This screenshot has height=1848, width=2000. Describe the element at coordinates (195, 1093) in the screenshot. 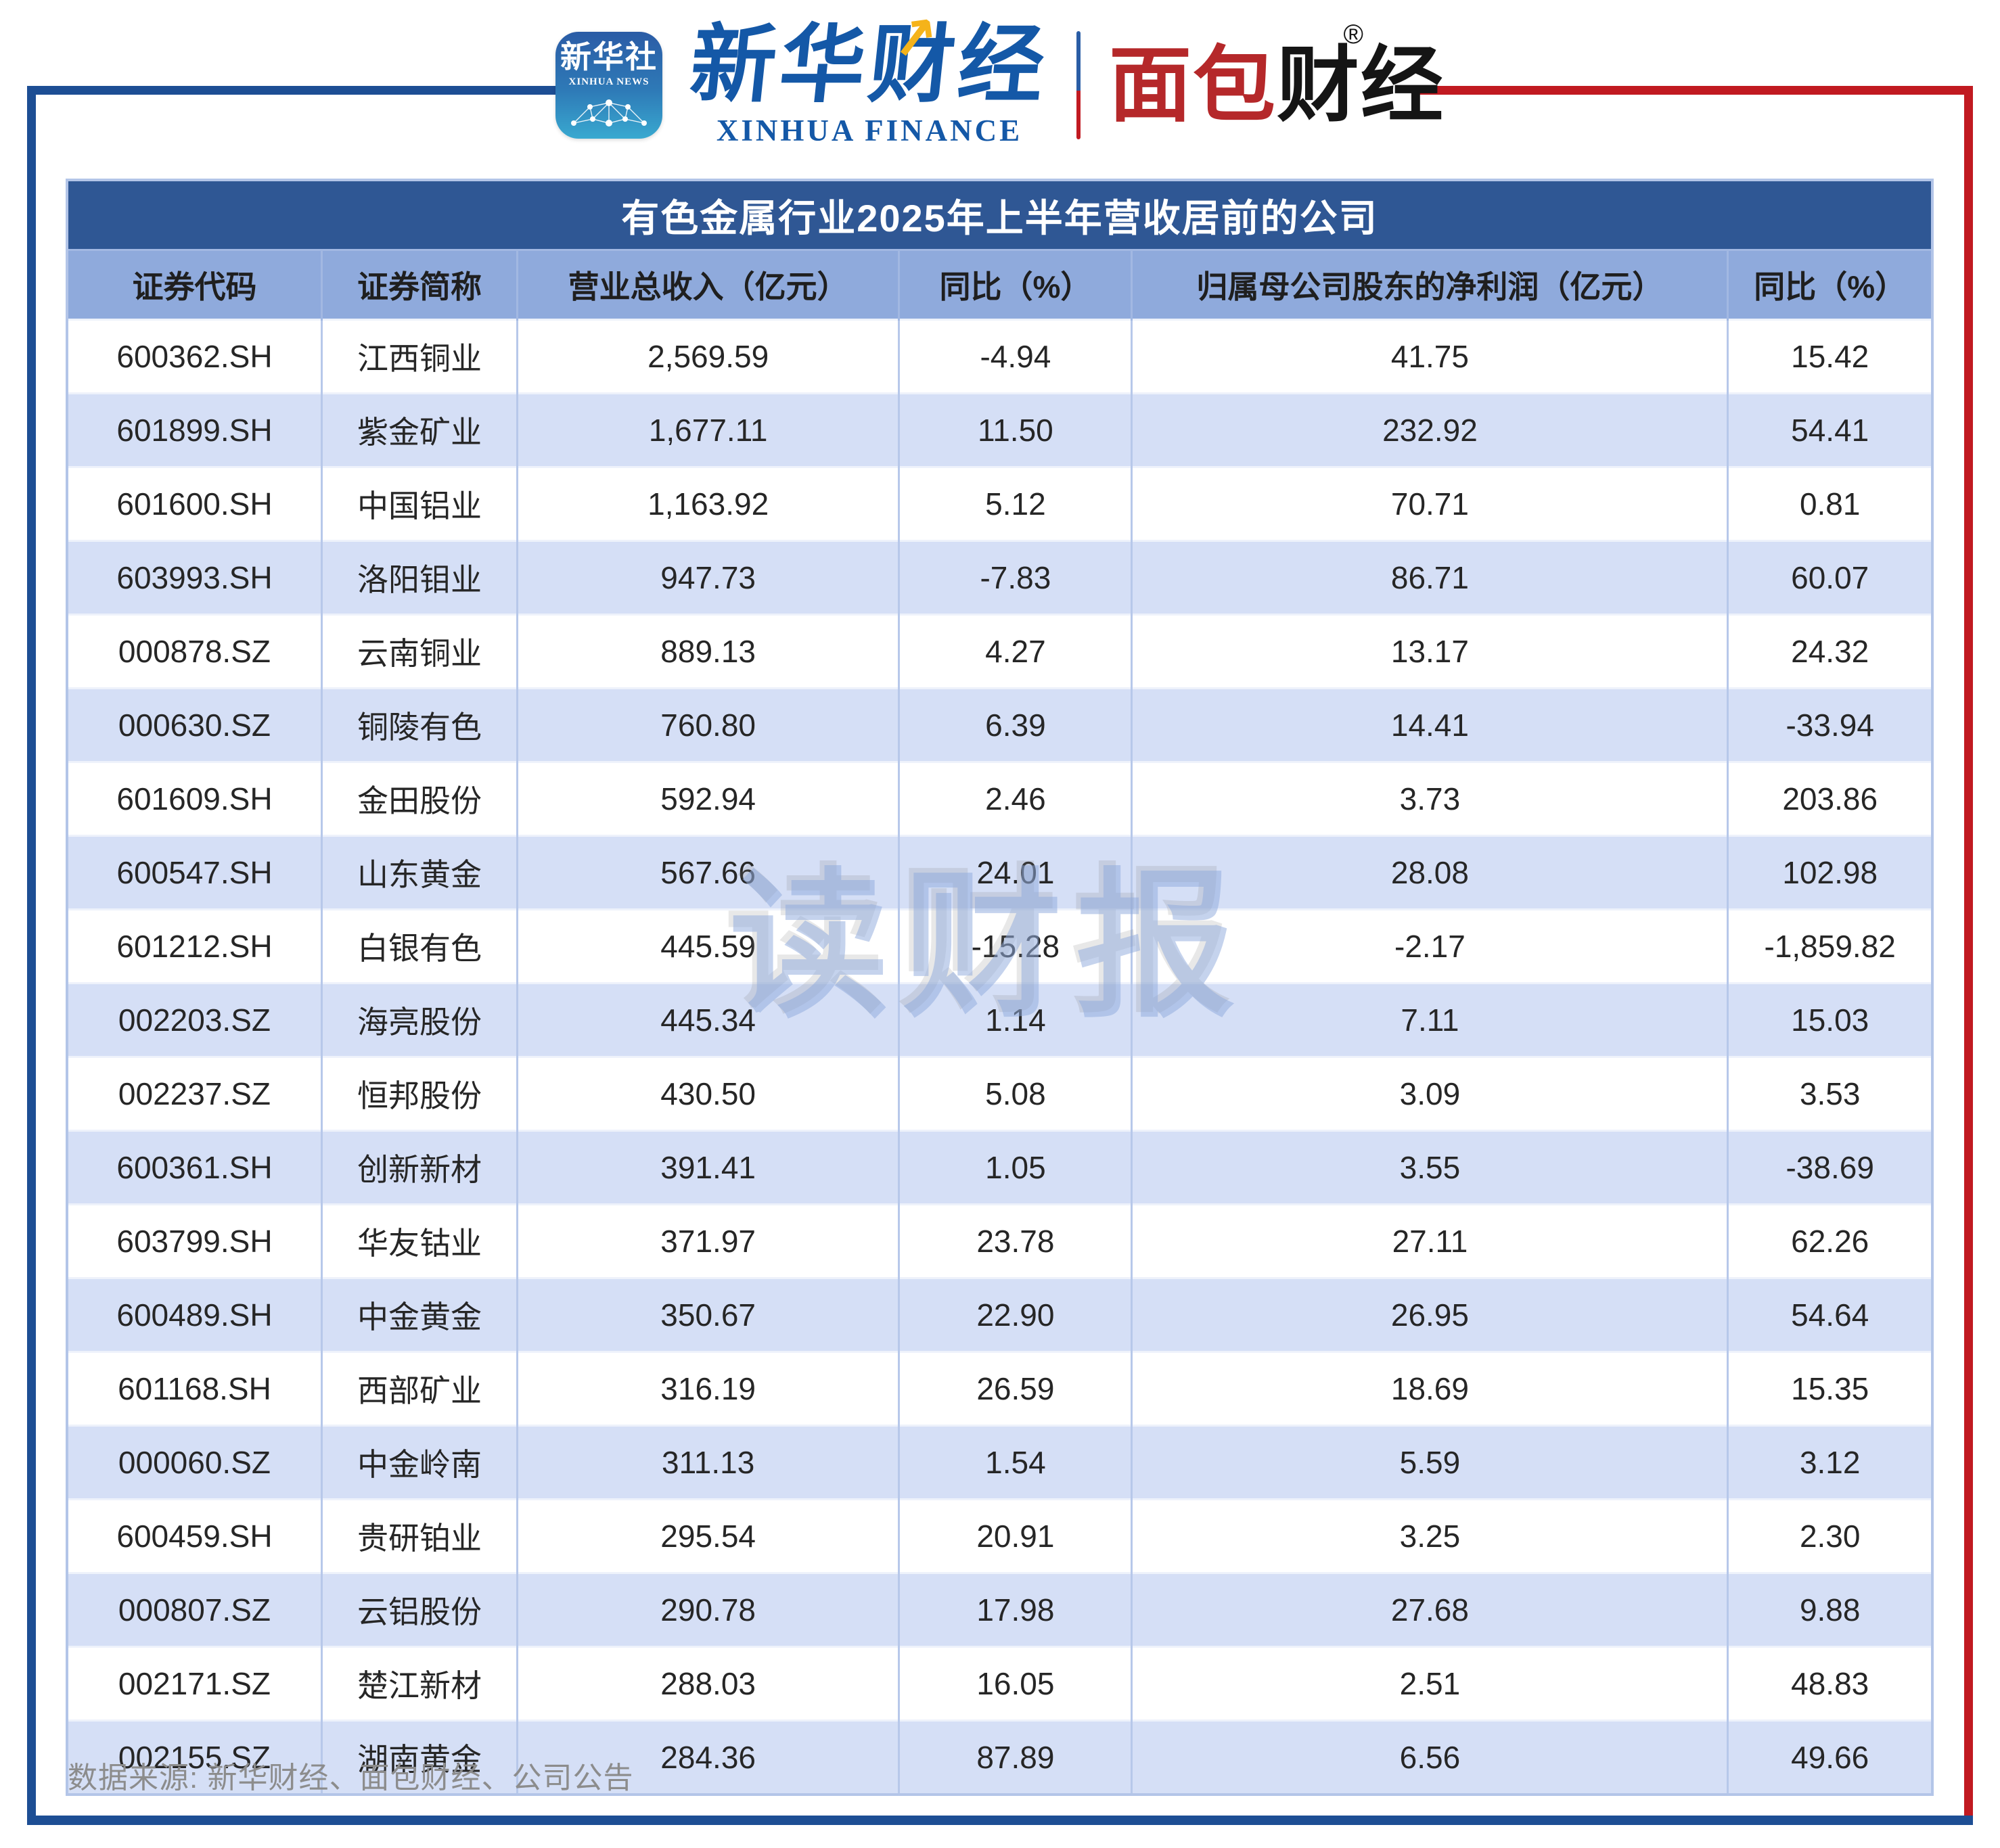

I see `table-cell: 002237.SZ` at that location.